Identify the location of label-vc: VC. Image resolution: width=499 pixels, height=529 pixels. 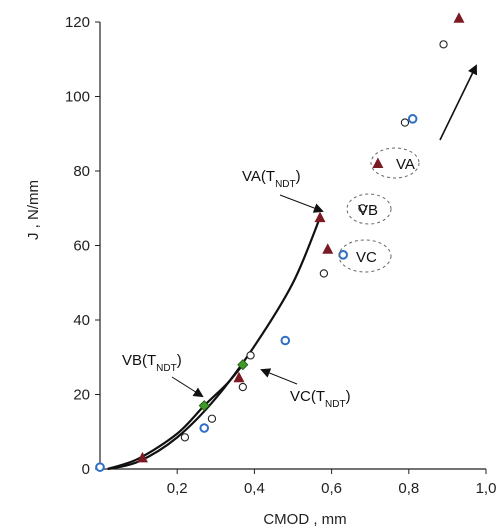
(366, 257).